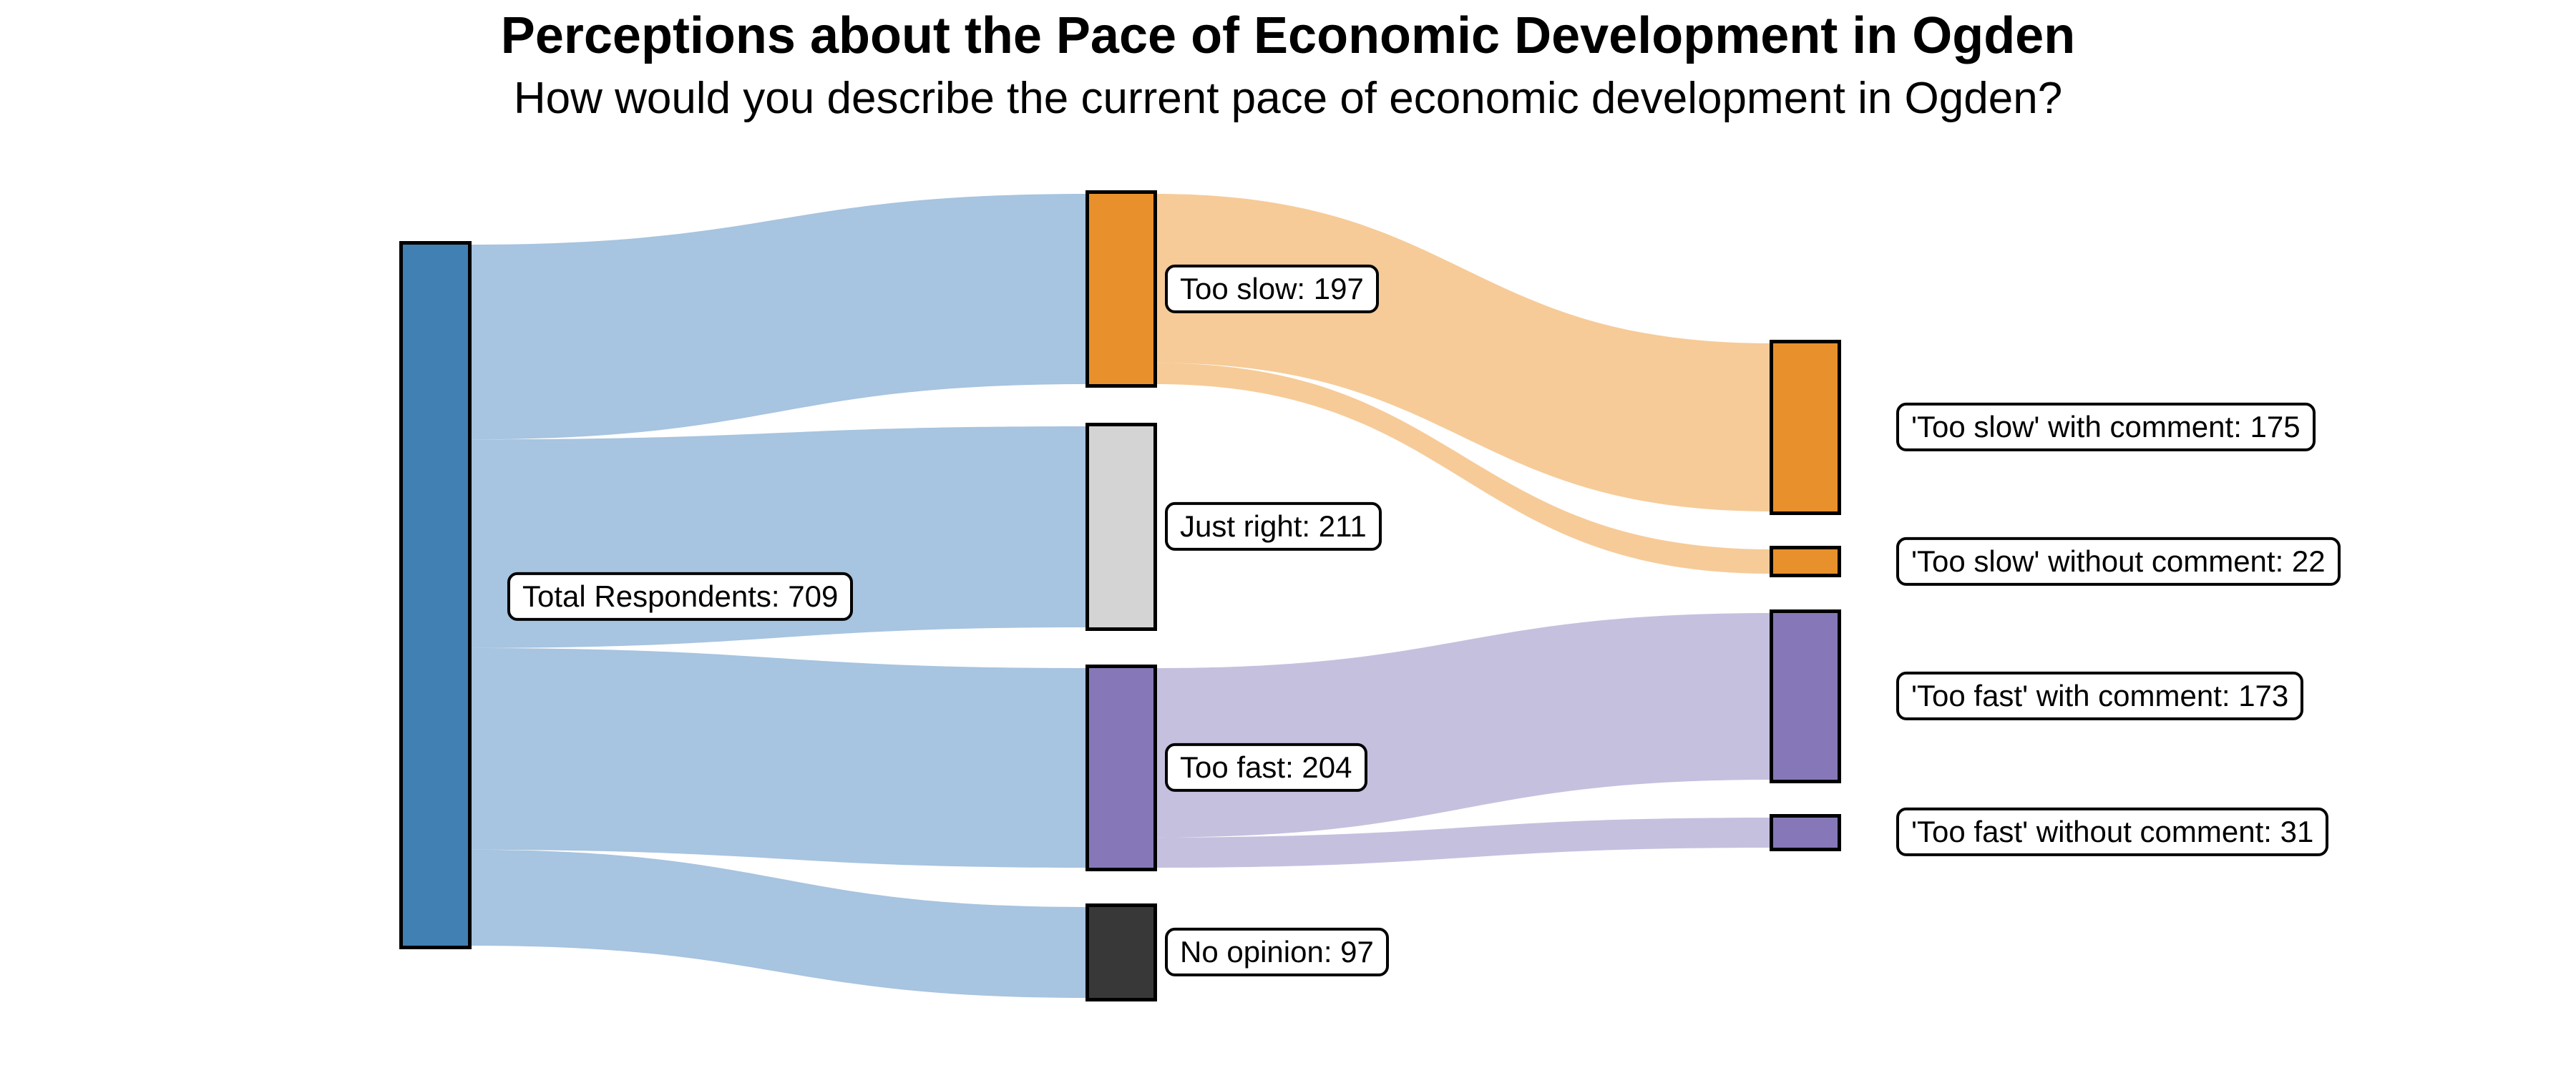  Describe the element at coordinates (2112, 832) in the screenshot. I see `label-tf_without: 'Too fast' without comment: 31` at that location.